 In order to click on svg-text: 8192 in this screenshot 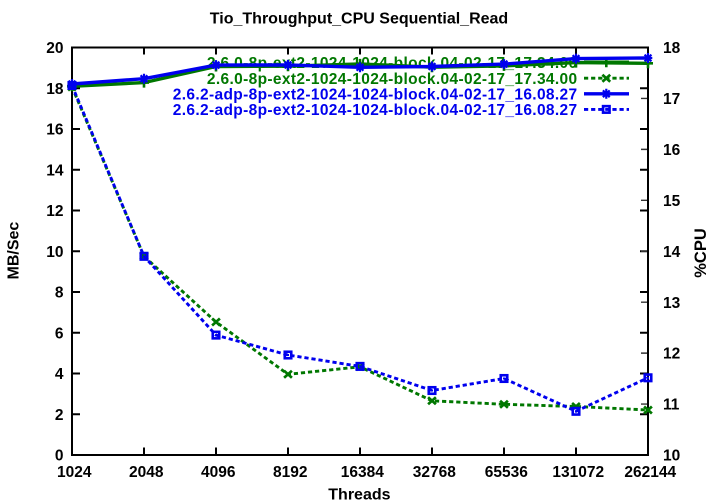, I will do `click(290, 472)`.